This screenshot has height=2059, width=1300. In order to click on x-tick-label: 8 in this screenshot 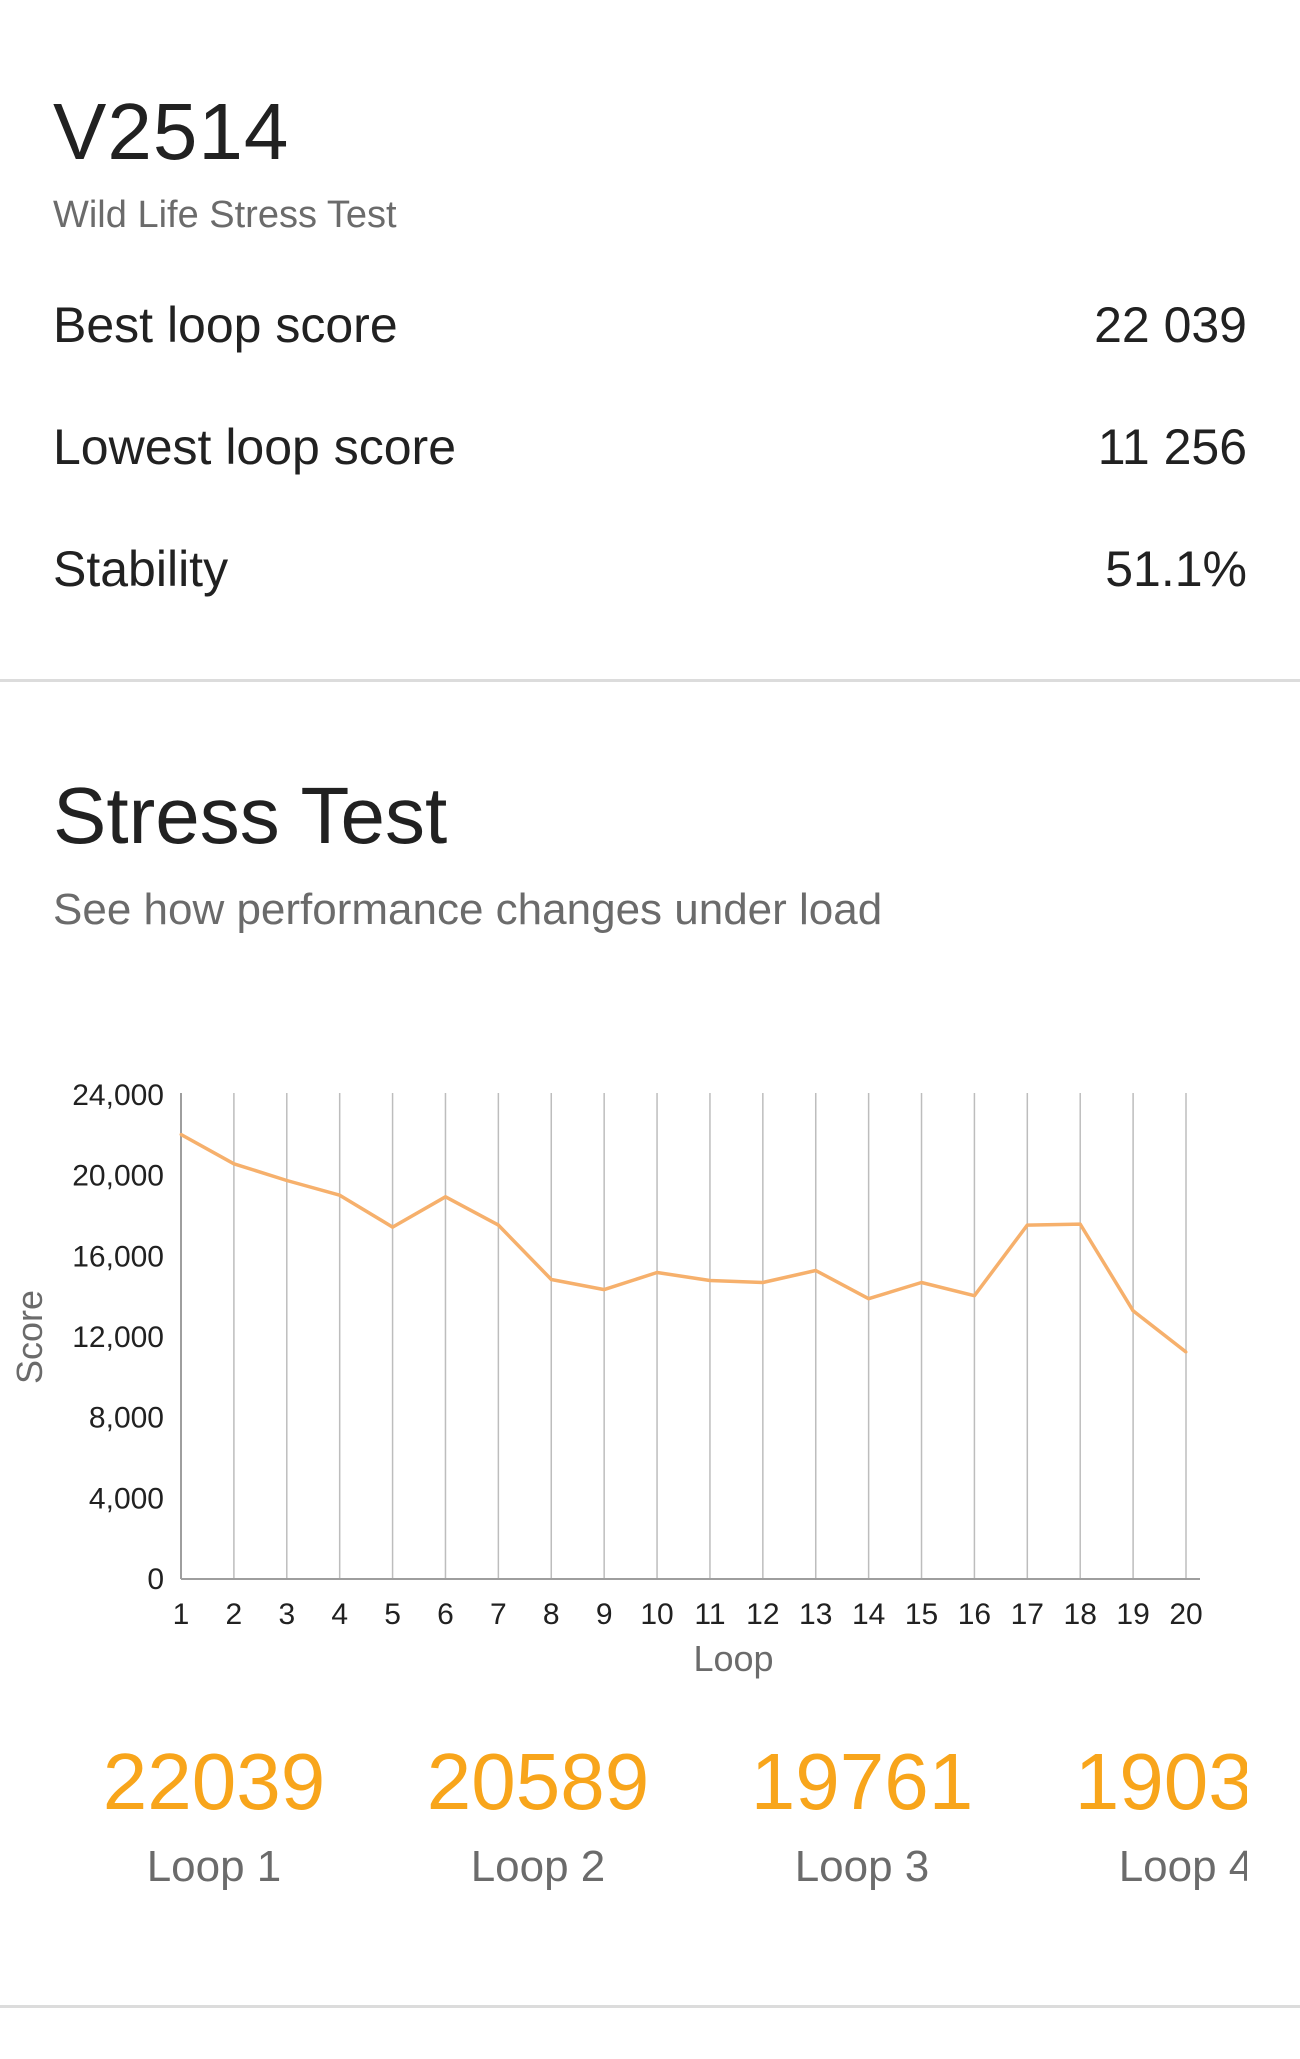, I will do `click(551, 1614)`.